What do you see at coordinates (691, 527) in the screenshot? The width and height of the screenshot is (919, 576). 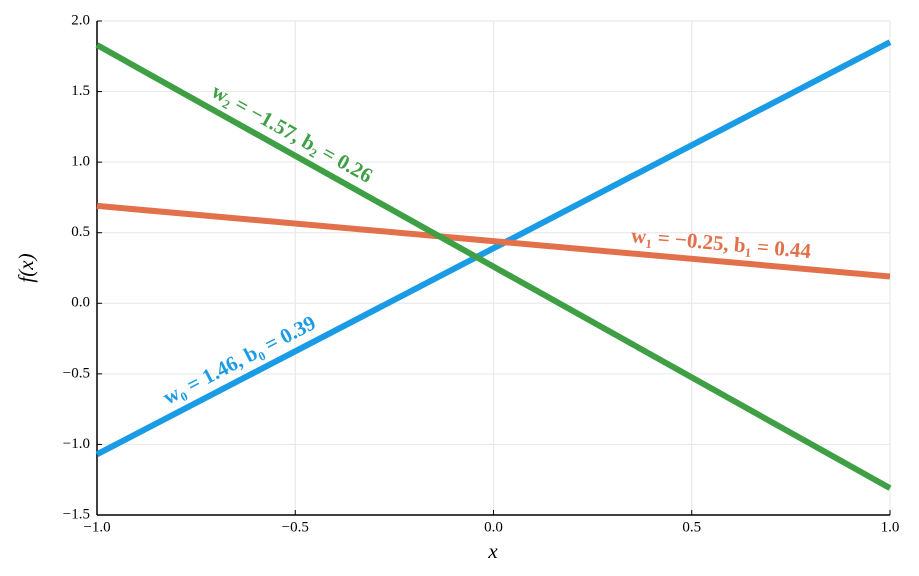 I see `x-tick-label: 0.5` at bounding box center [691, 527].